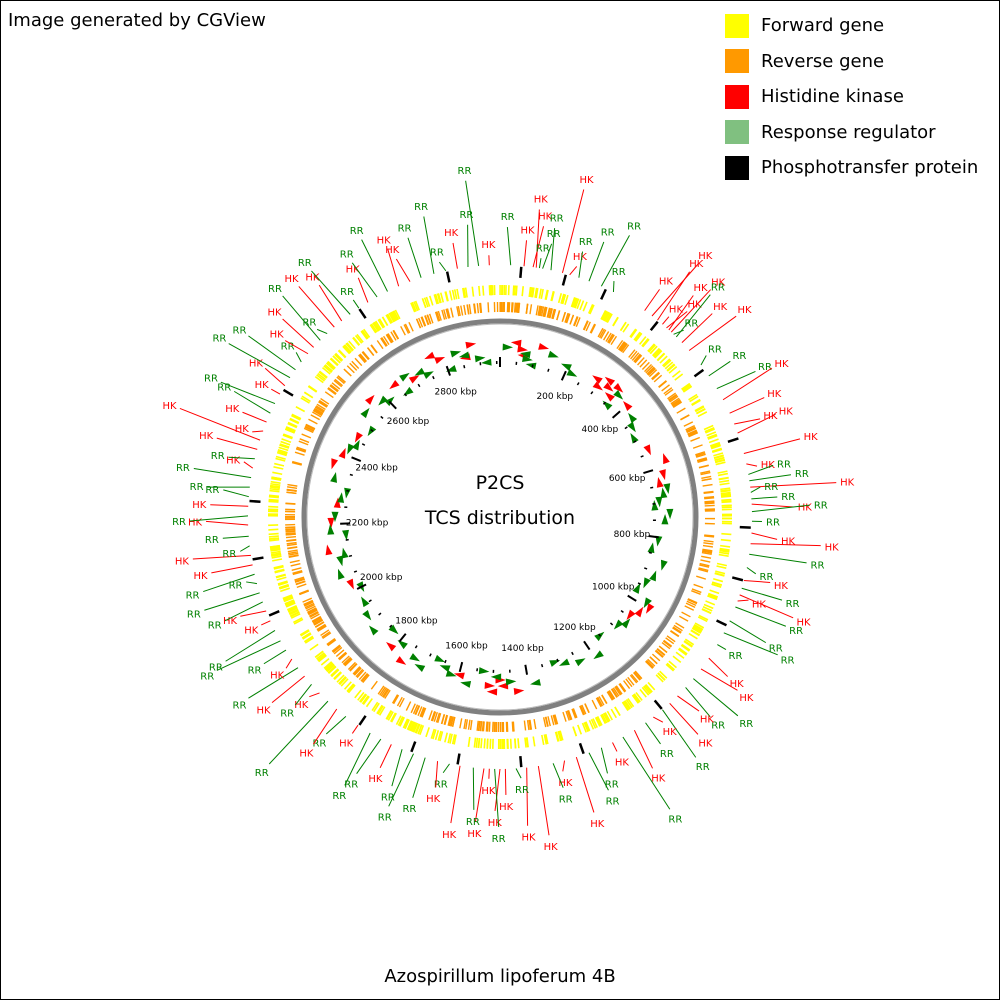  Describe the element at coordinates (499, 517) in the screenshot. I see `tcs-marker-track` at that location.